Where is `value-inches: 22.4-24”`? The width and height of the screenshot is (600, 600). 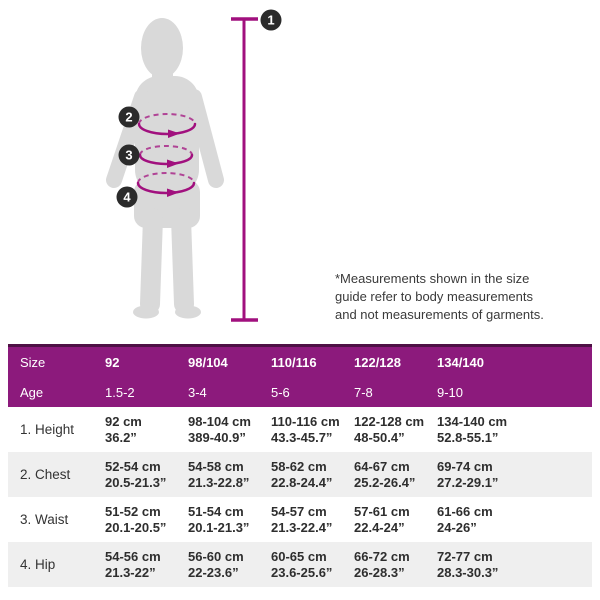 value-inches: 22.4-24” is located at coordinates (379, 527).